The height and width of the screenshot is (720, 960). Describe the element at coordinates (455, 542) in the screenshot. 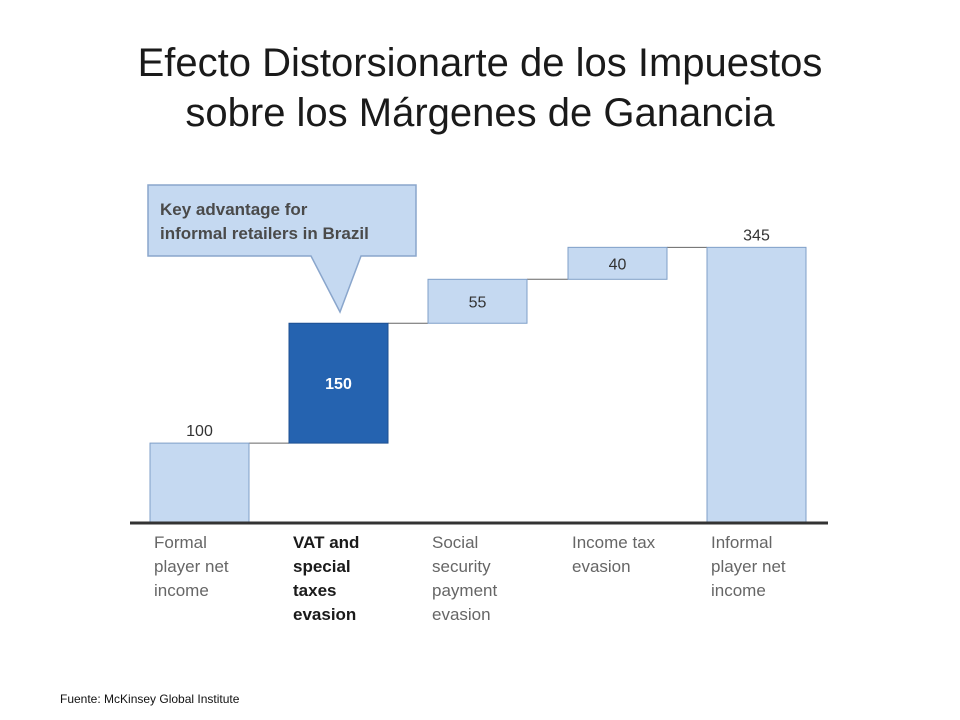

I see `category-label: Social` at that location.